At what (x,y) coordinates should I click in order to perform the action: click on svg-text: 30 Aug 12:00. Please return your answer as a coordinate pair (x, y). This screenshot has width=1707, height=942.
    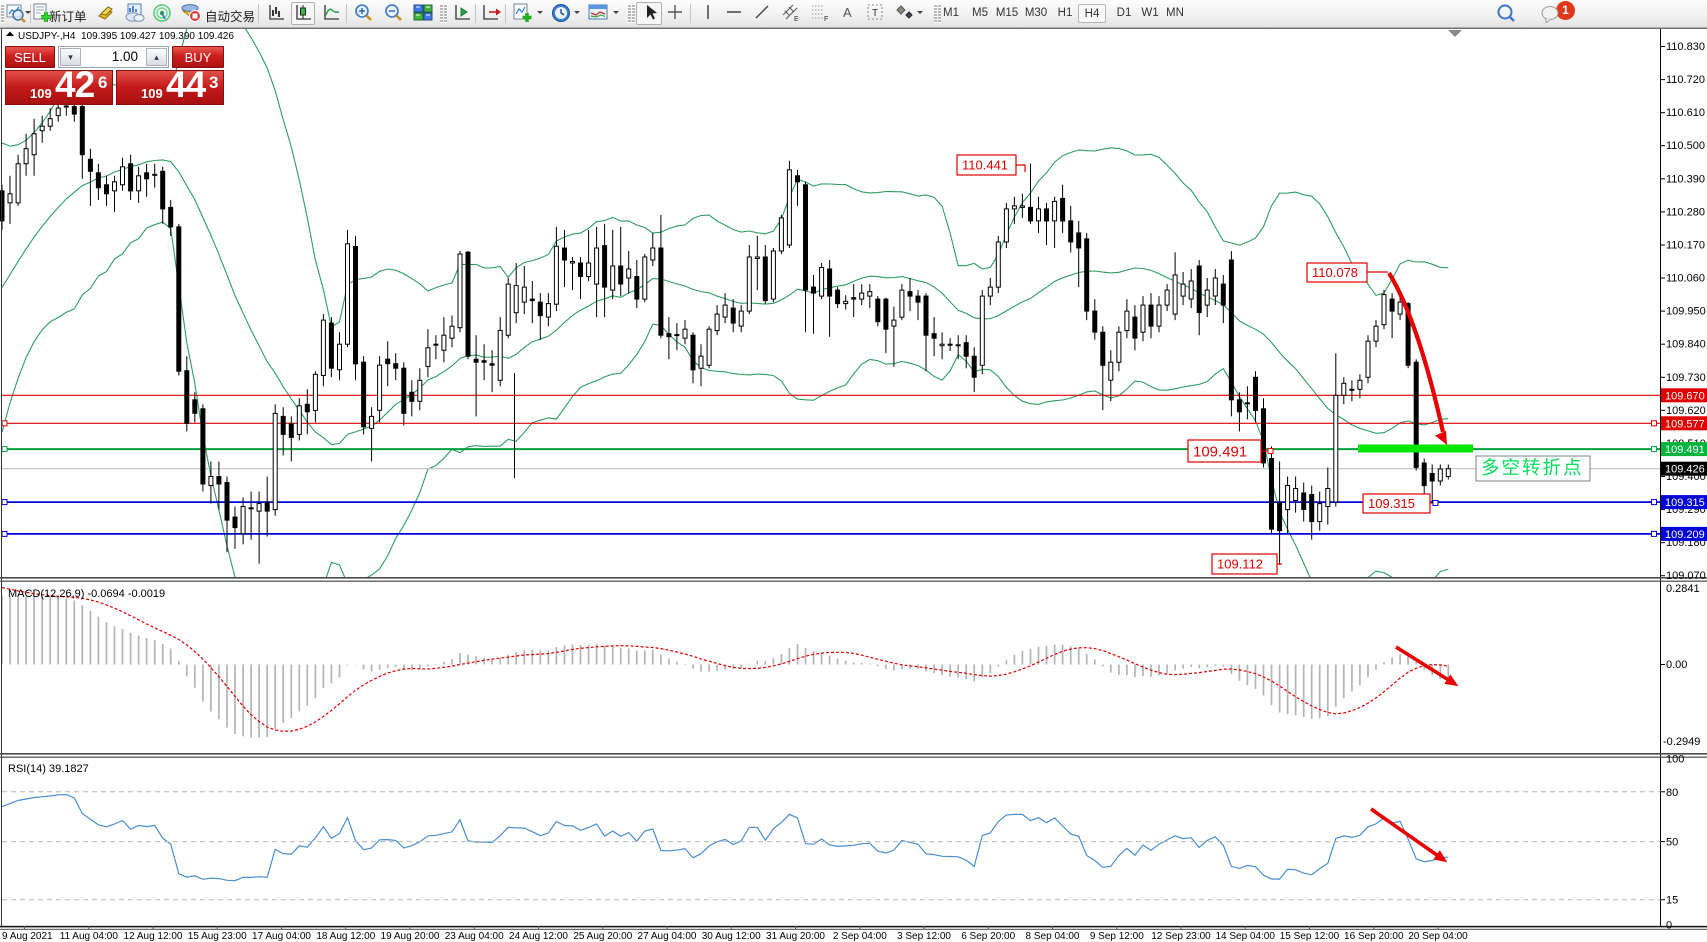
    Looking at the image, I should click on (731, 936).